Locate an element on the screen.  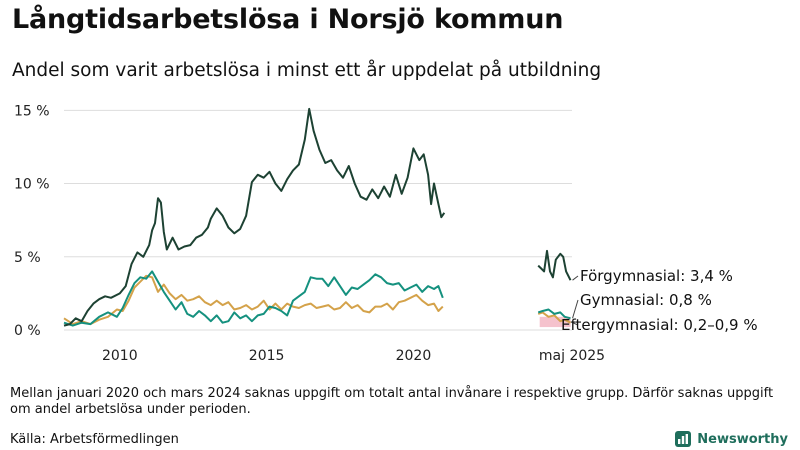
end-label-2: Eftergymnasial: 0,2–0,9 % is located at coordinates (659, 325).